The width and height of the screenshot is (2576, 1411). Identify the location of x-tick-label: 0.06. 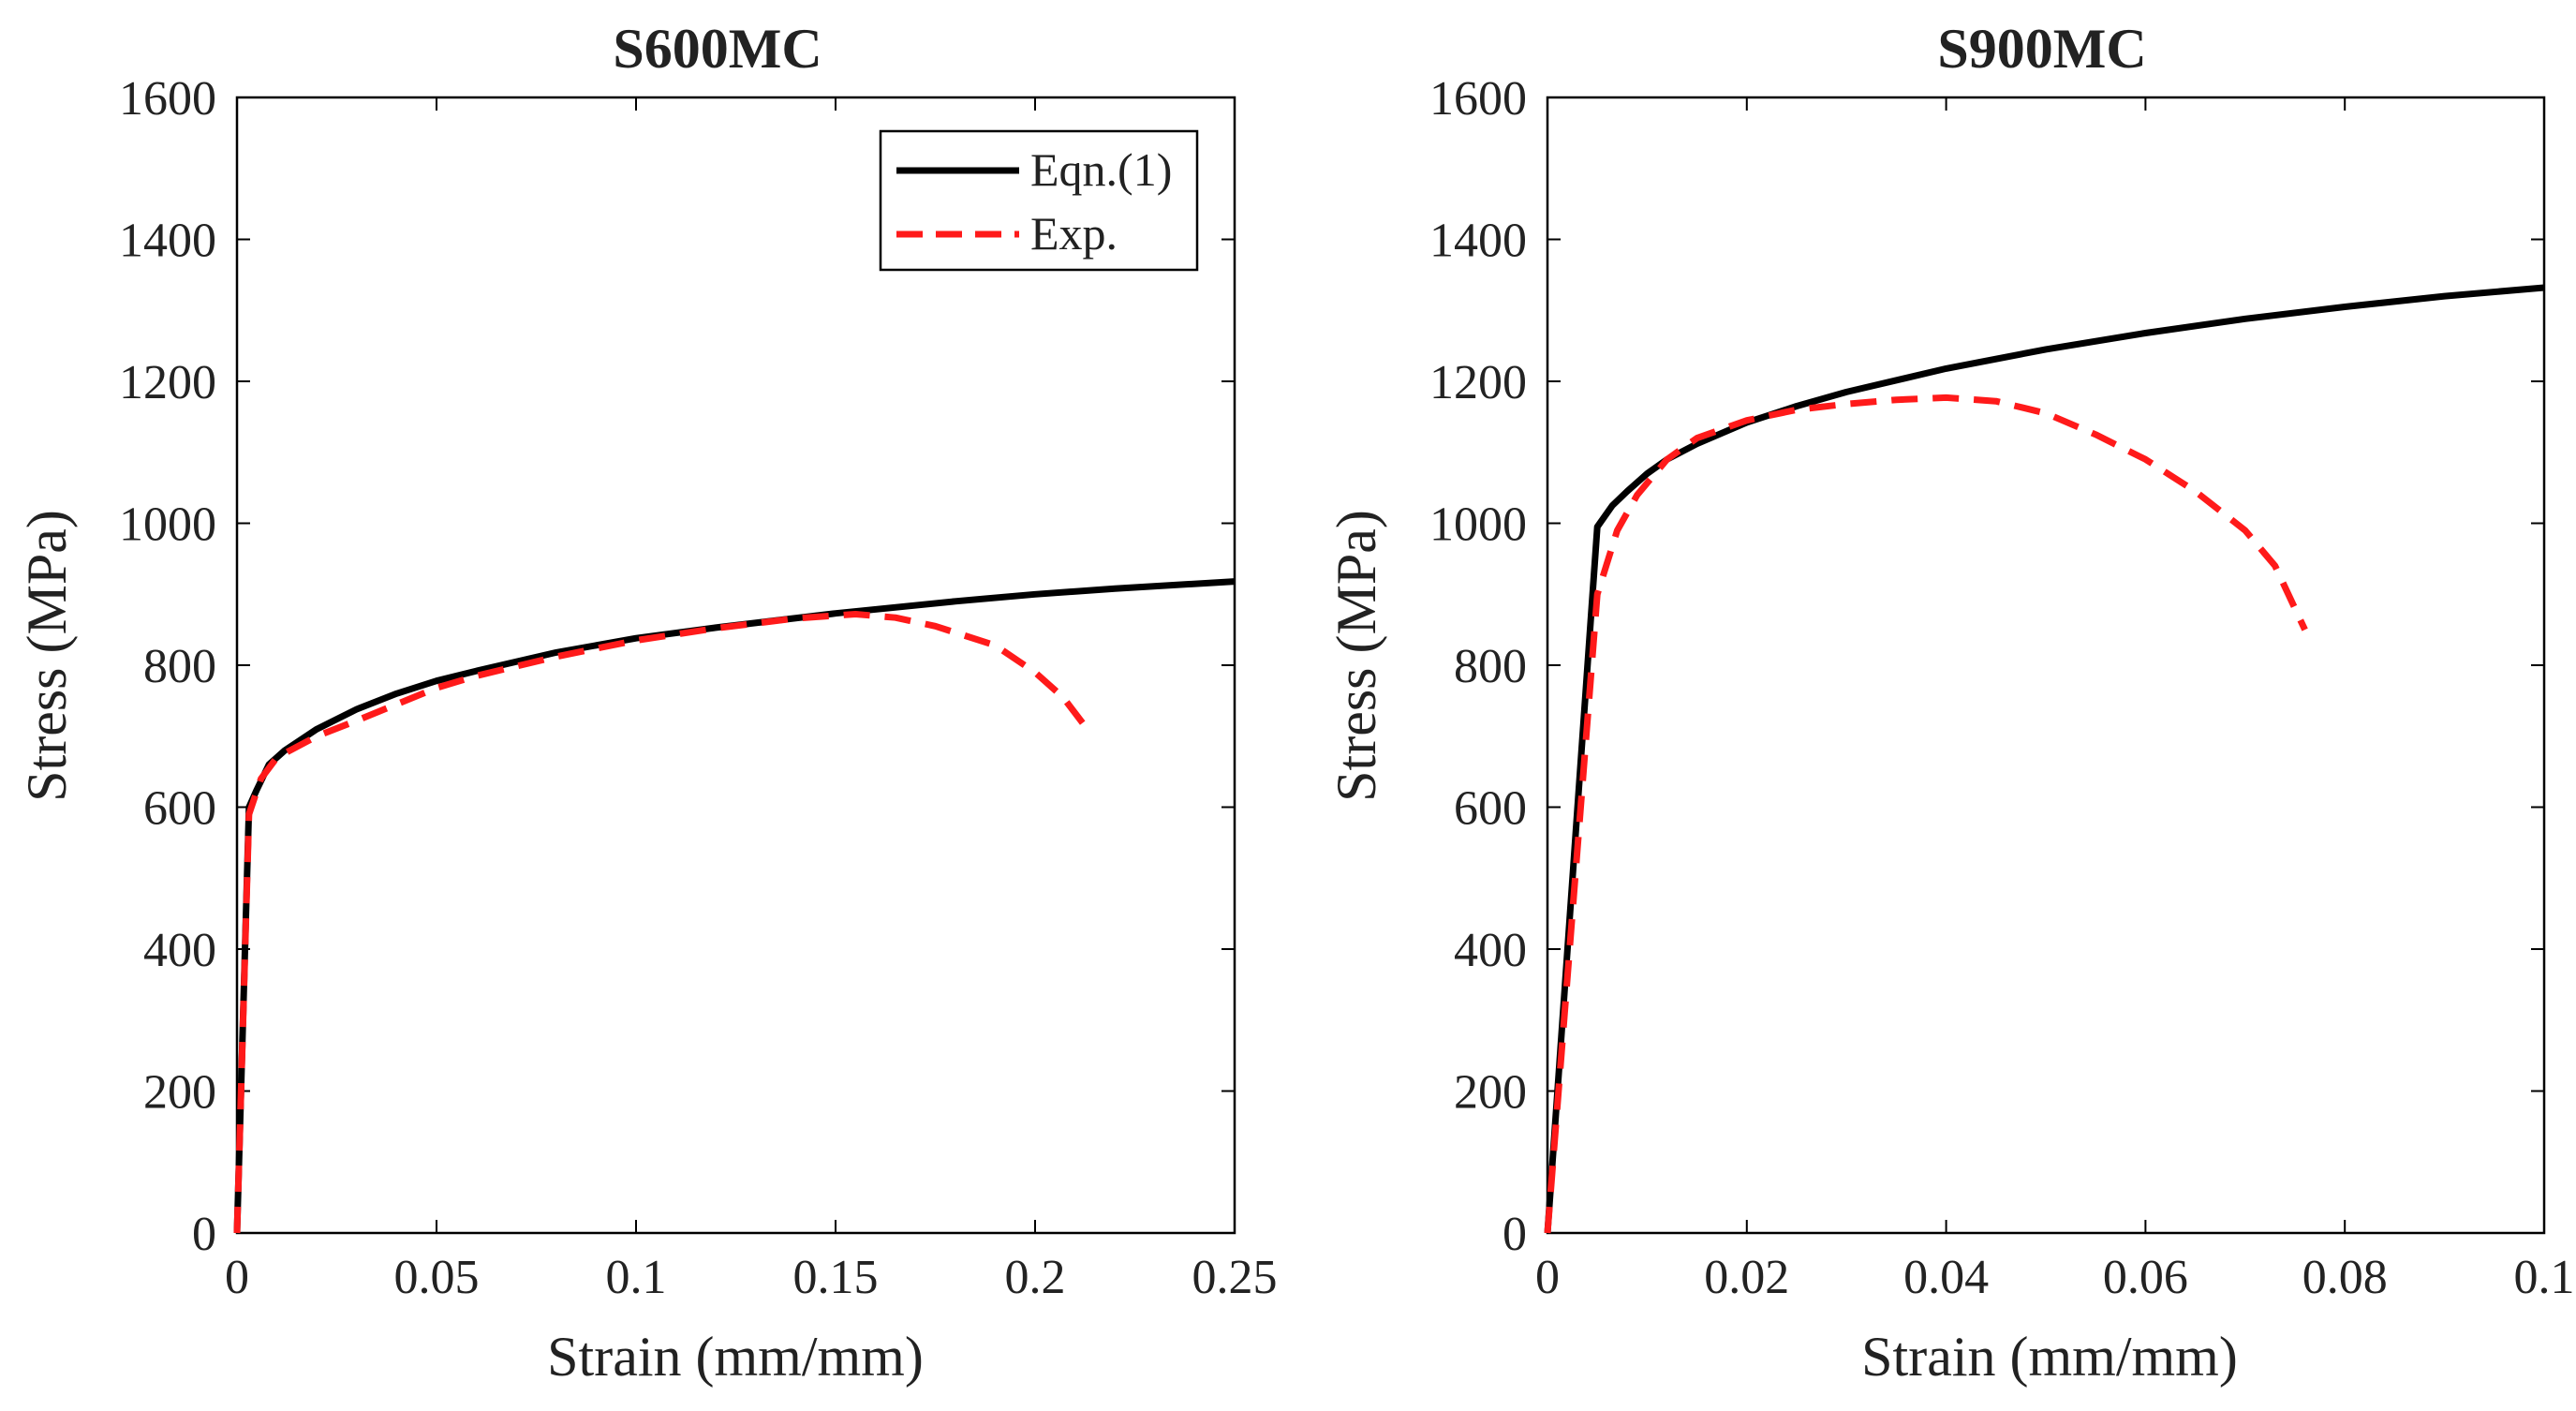
(2145, 1277).